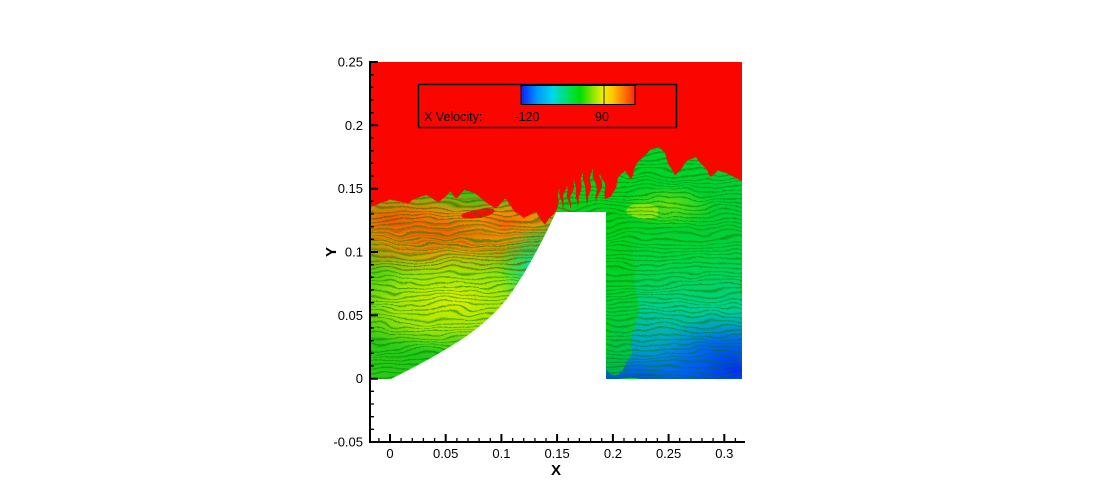 The height and width of the screenshot is (500, 1100). What do you see at coordinates (498, 295) in the screenshot?
I see `ramp-step-obstacle` at bounding box center [498, 295].